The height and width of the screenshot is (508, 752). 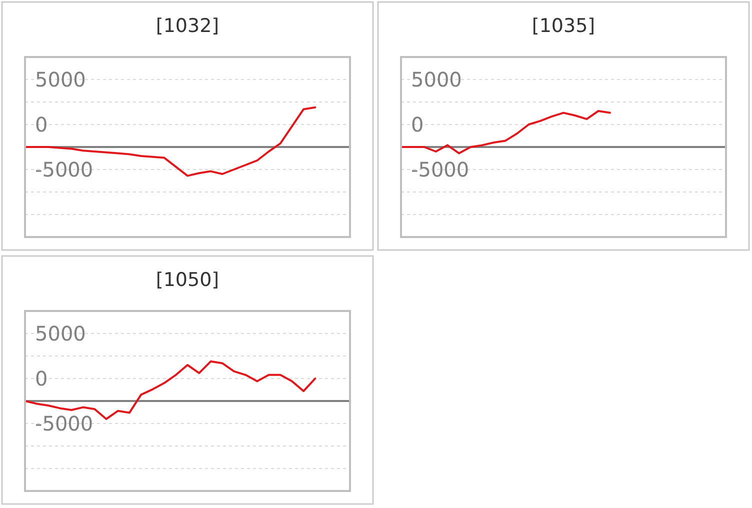 What do you see at coordinates (188, 280) in the screenshot?
I see `chart-title: [1050]` at bounding box center [188, 280].